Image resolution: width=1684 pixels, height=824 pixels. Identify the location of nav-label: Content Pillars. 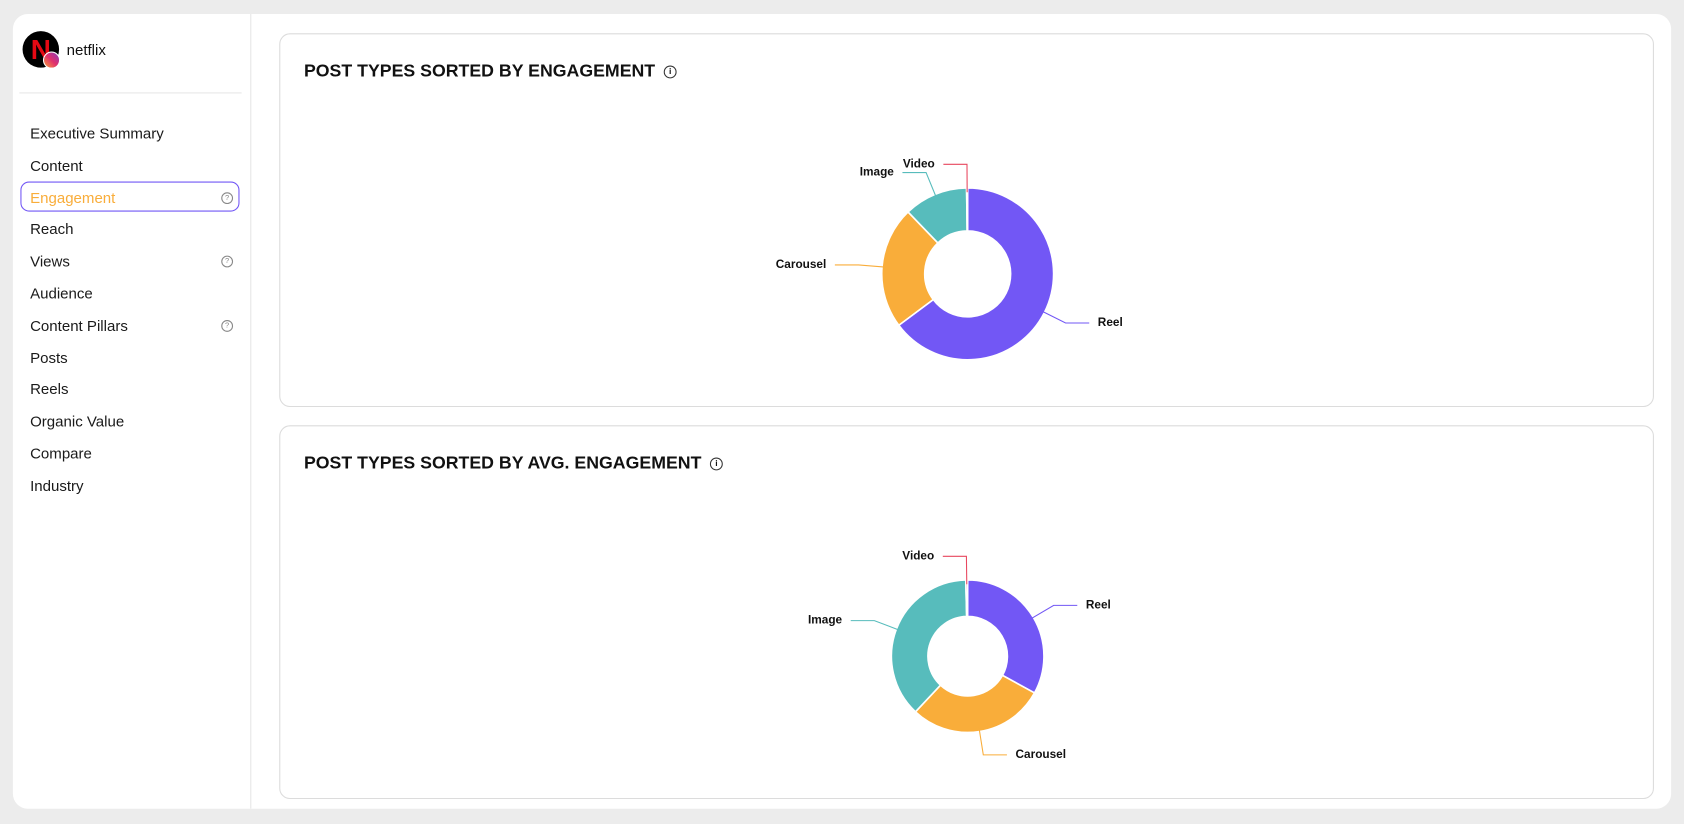
(79, 325).